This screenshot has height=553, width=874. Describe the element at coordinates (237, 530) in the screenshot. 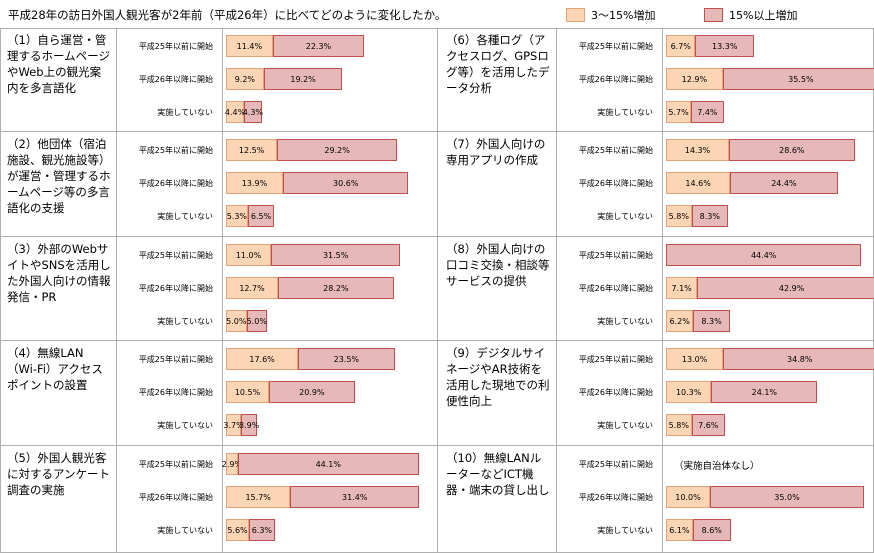

I see `bar-segment-3-15: 5.6%` at that location.